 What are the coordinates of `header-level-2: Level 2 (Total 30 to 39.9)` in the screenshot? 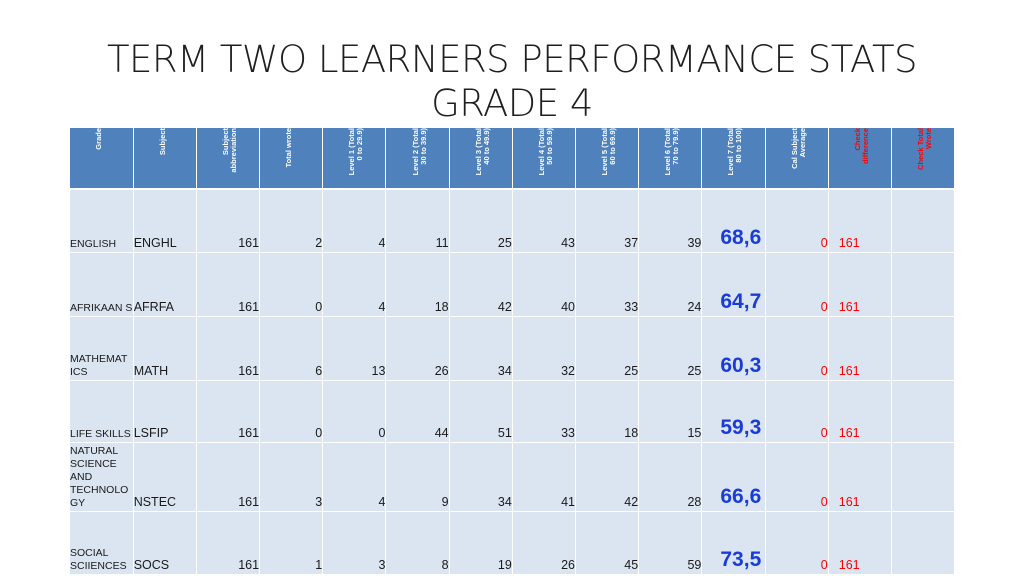 It's located at (417, 159).